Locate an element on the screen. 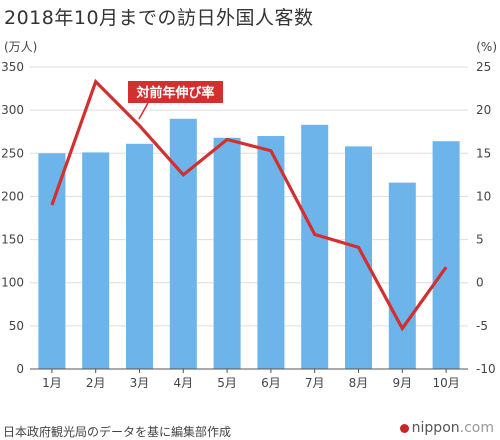  source-note: 日本政府観光局のデータを基に編集部作成 is located at coordinates (117, 432).